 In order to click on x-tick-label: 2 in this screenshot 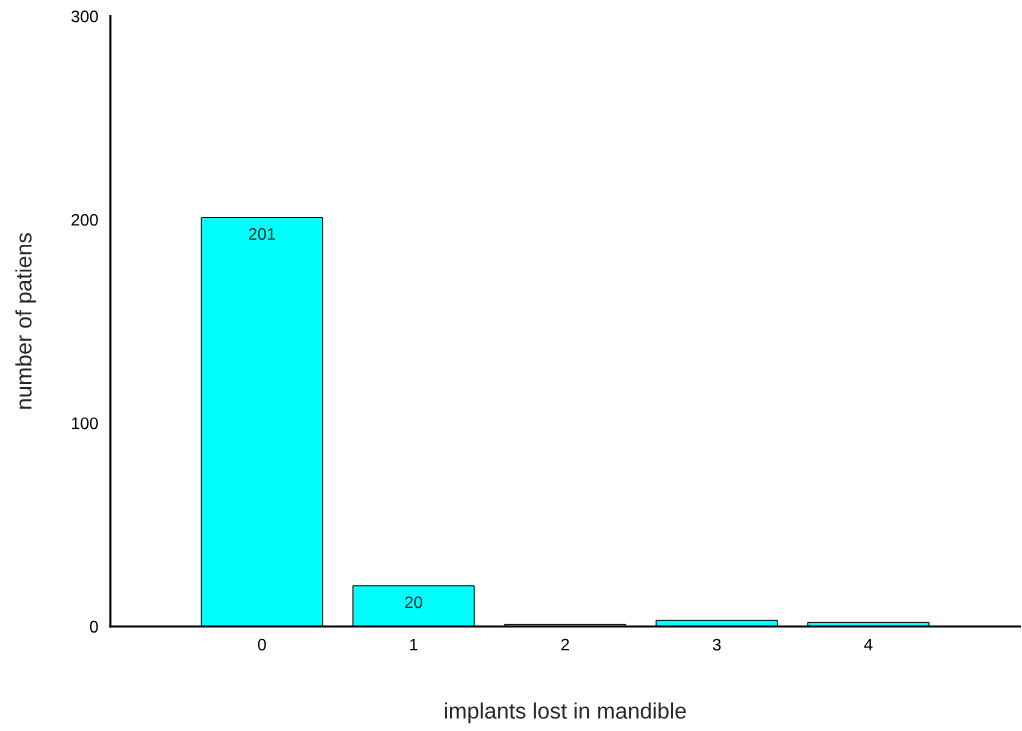, I will do `click(565, 644)`.